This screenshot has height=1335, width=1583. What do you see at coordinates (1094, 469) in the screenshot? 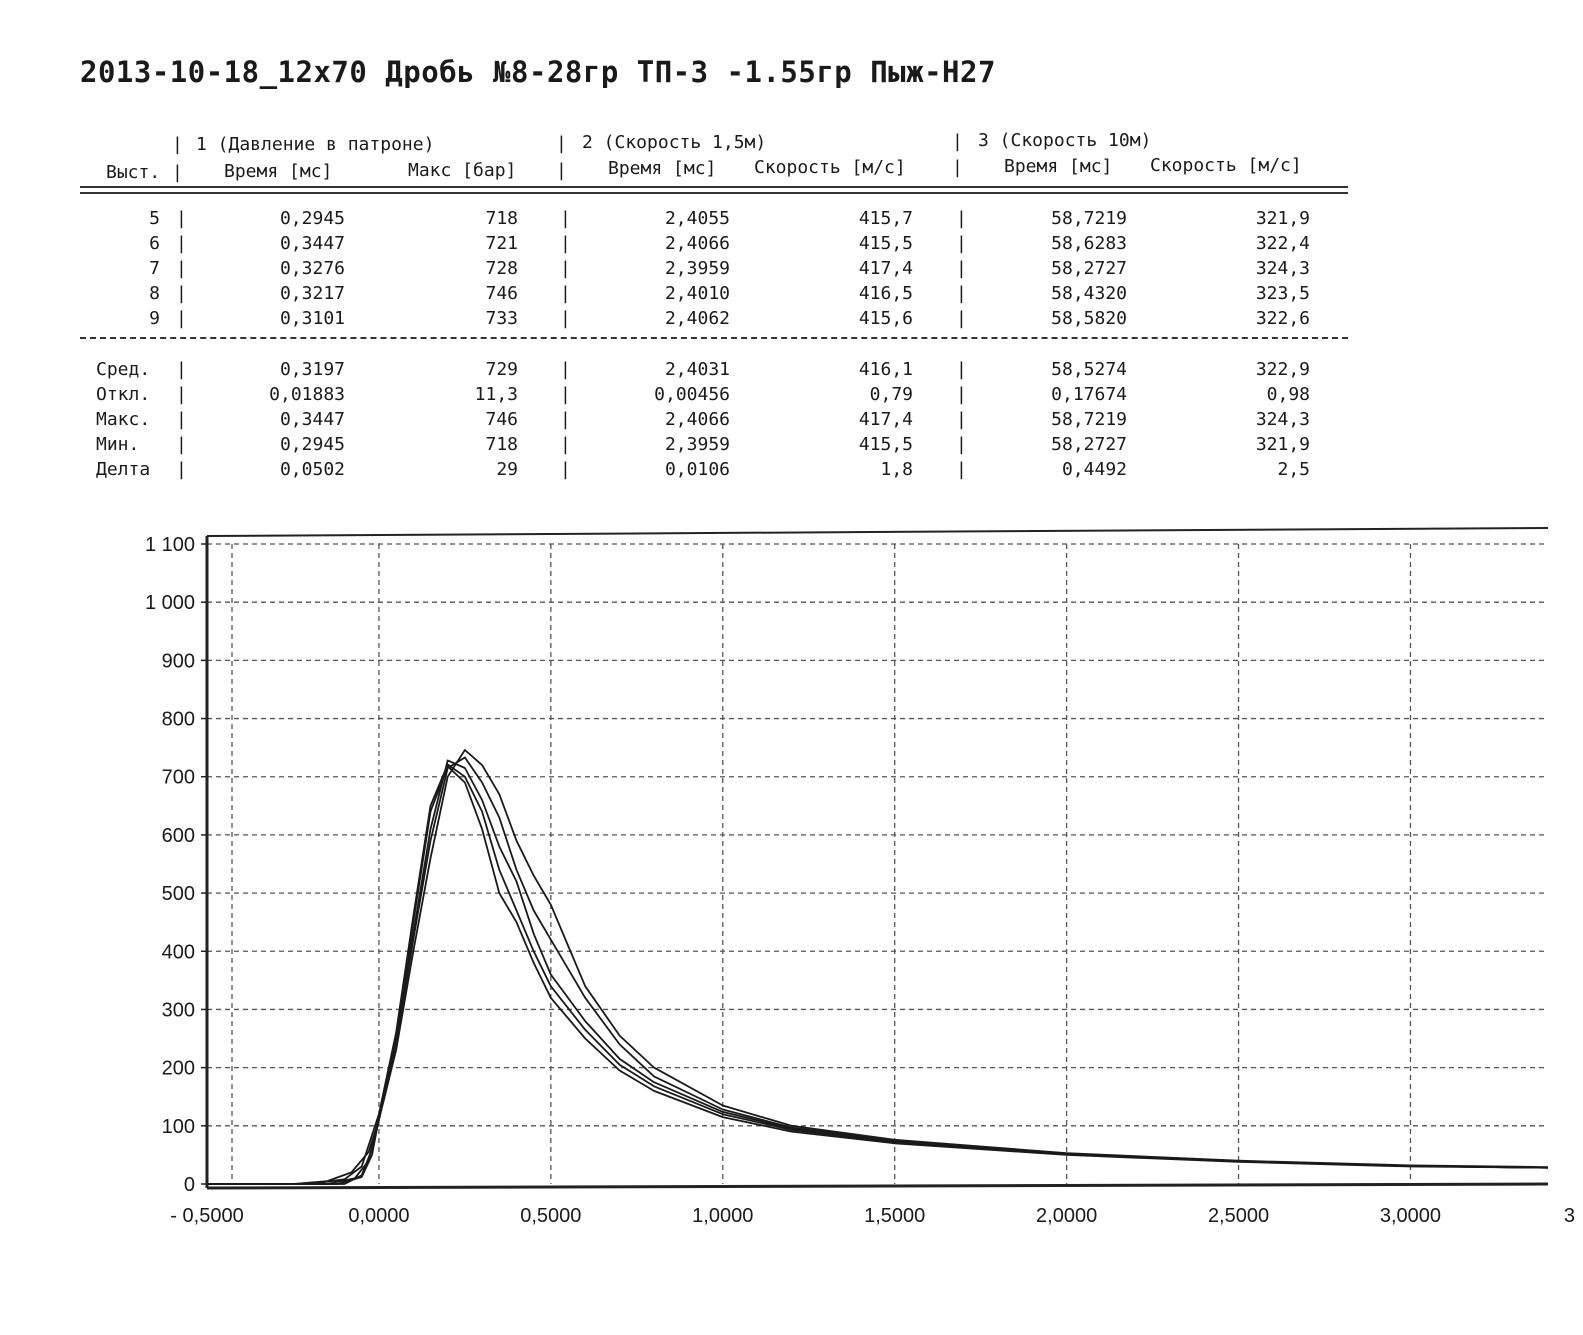
I see `table-cell: 0,4492` at bounding box center [1094, 469].